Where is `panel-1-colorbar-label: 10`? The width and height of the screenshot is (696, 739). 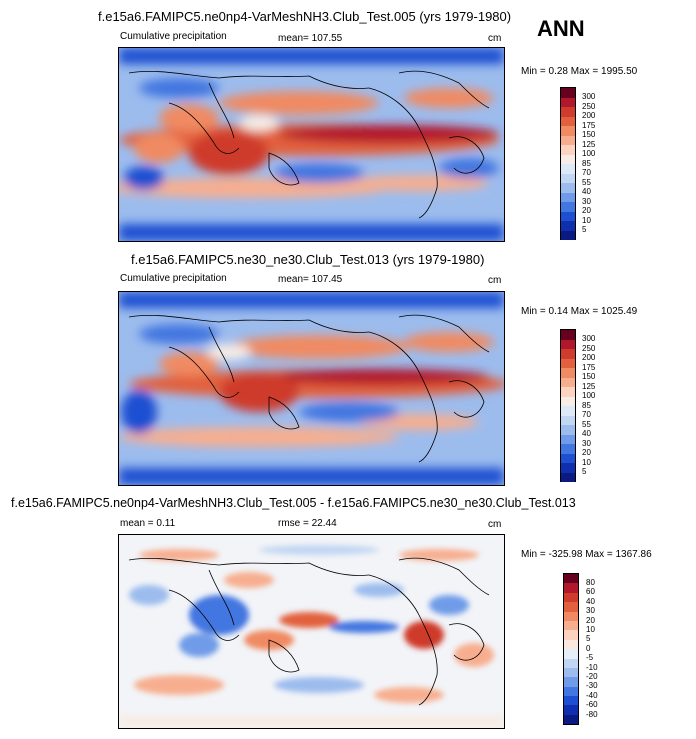 panel-1-colorbar-label: 10 is located at coordinates (586, 220).